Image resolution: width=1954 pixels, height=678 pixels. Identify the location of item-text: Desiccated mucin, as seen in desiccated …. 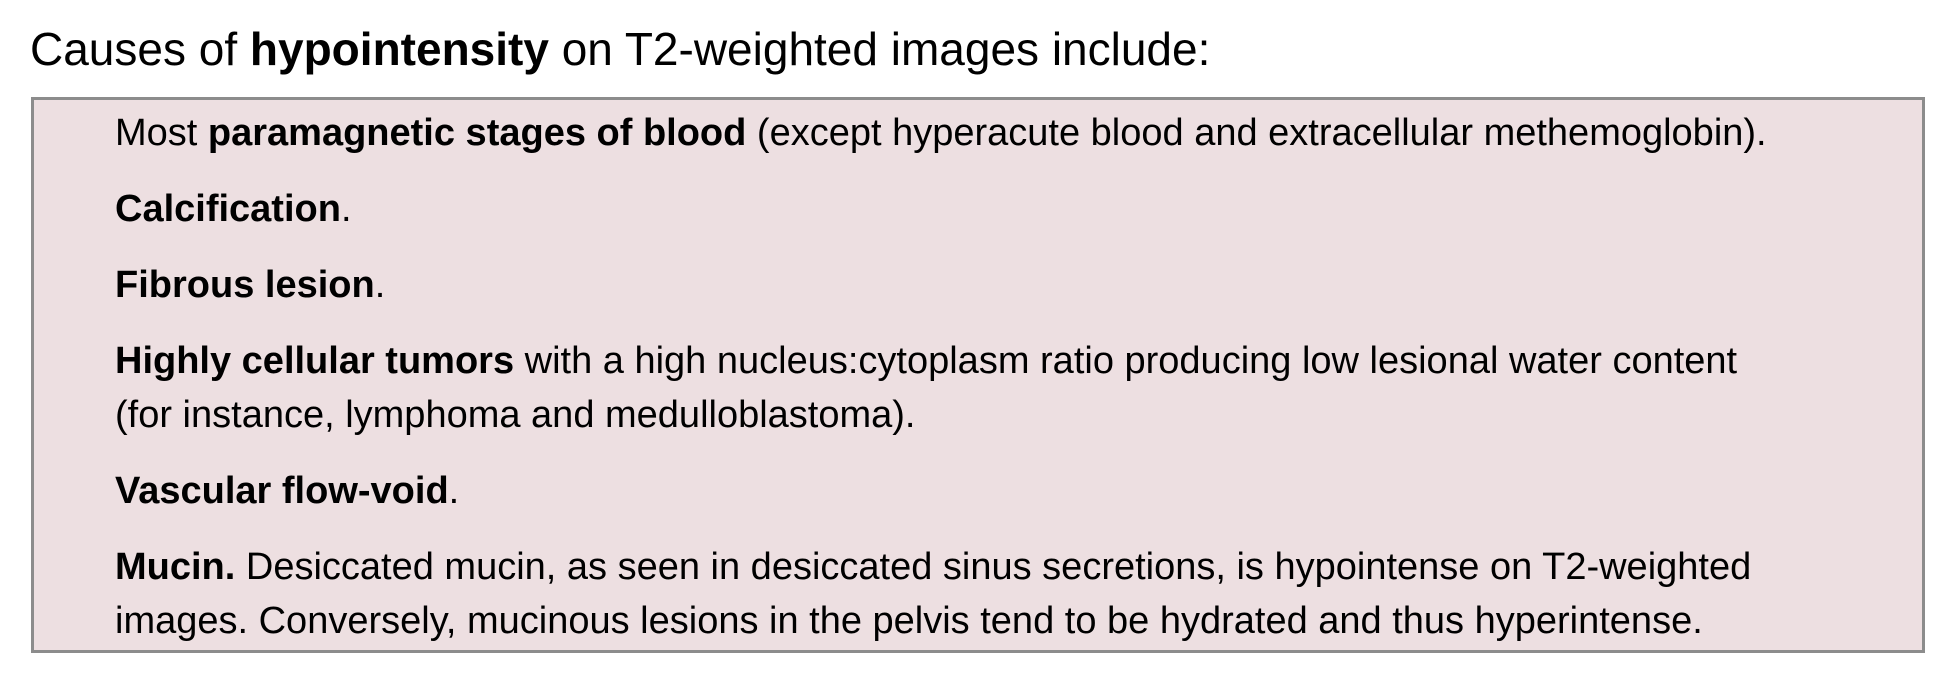
(993, 567).